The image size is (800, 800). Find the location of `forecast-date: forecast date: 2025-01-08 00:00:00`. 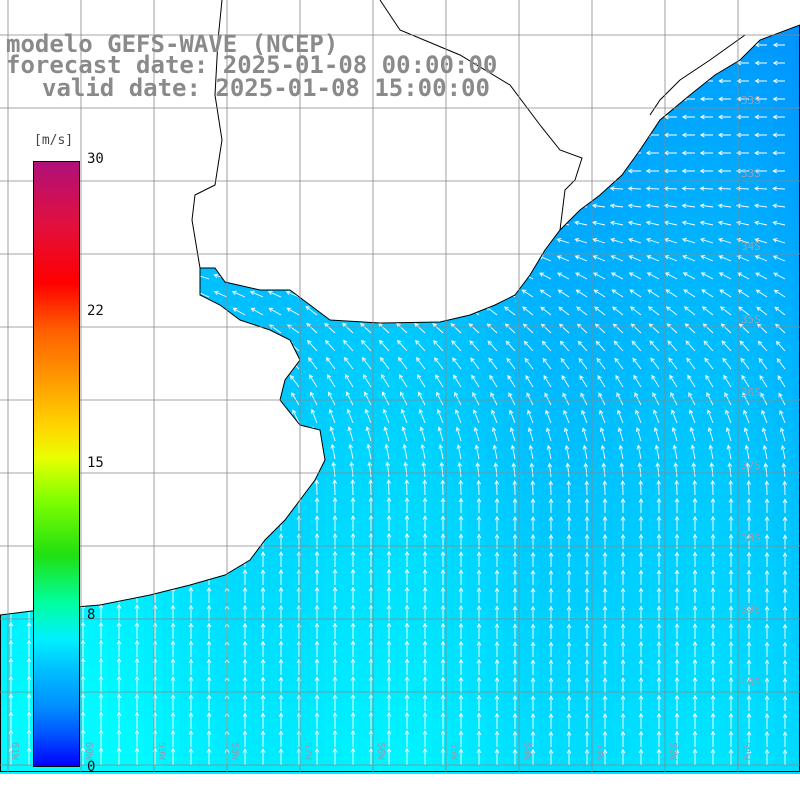

forecast-date: forecast date: 2025-01-08 00:00:00 is located at coordinates (252, 65).